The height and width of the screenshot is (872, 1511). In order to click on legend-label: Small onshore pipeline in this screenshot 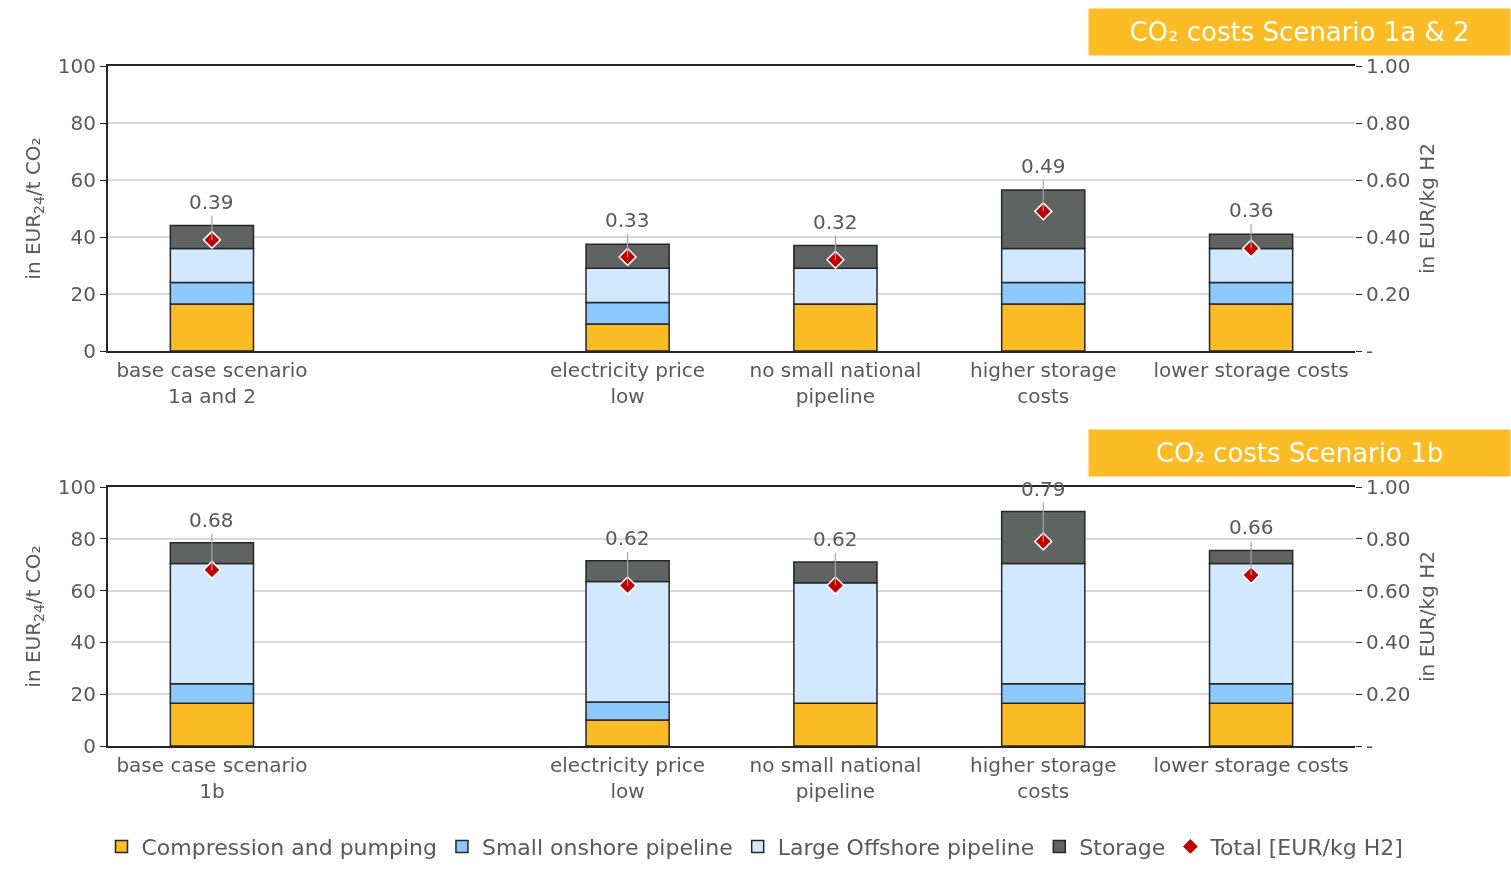, I will do `click(607, 848)`.